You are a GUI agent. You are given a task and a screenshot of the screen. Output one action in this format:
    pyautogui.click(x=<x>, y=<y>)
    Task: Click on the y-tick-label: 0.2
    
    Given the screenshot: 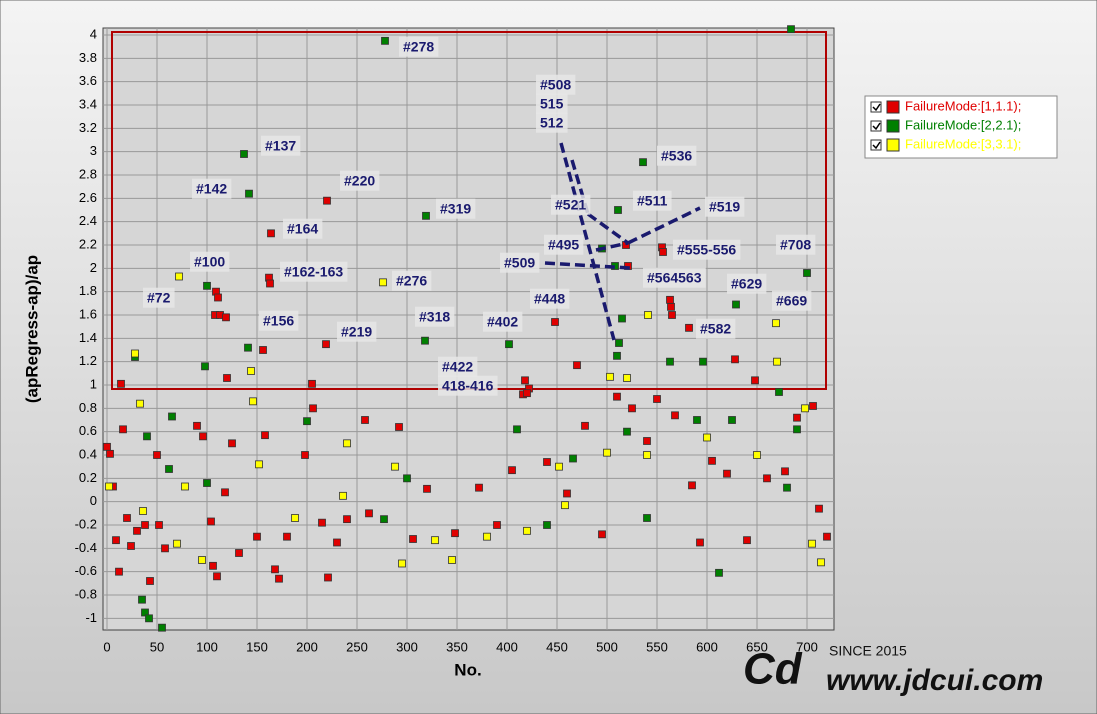 What is the action you would take?
    pyautogui.click(x=88, y=477)
    